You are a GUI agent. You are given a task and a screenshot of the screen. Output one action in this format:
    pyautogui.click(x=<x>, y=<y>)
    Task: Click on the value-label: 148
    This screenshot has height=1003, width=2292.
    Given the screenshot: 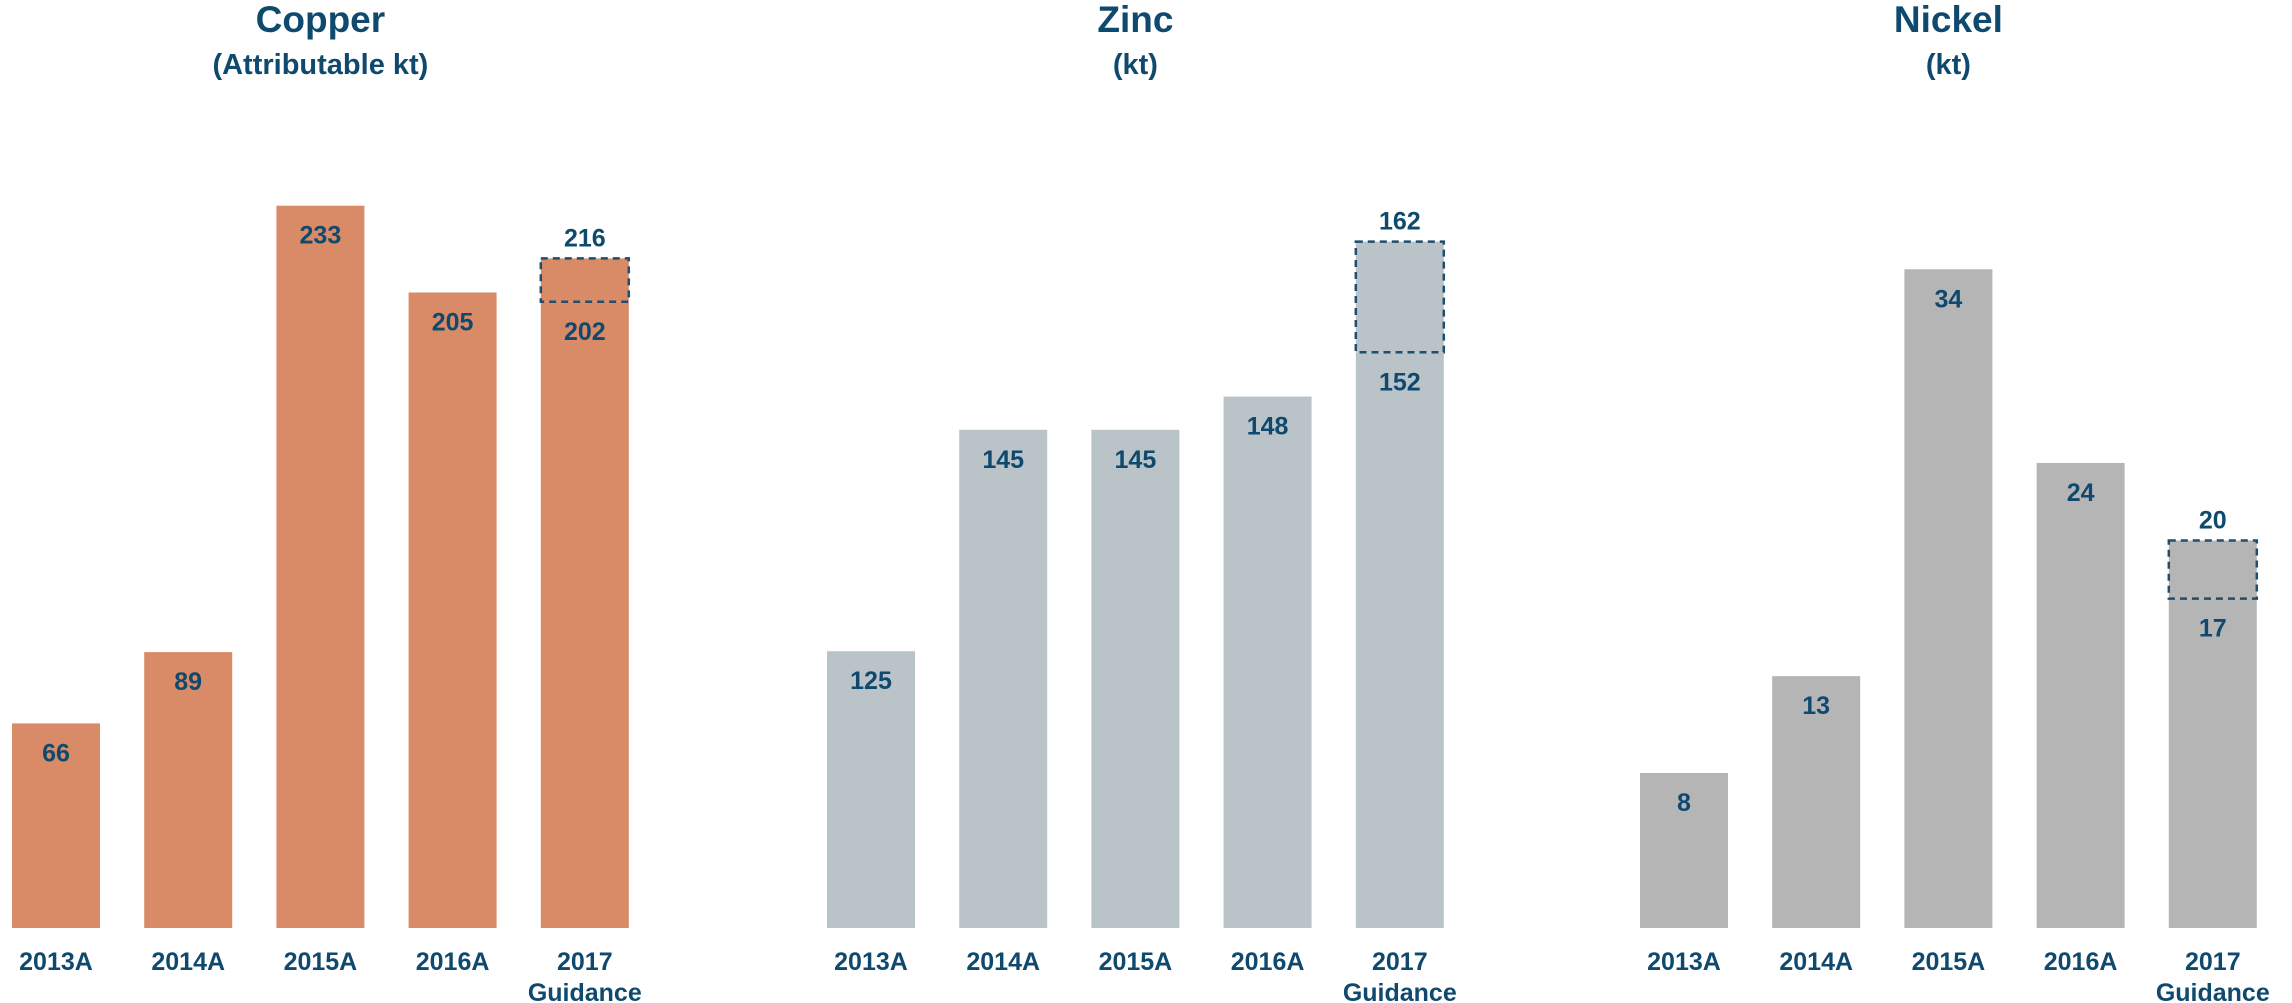 What is the action you would take?
    pyautogui.click(x=1268, y=427)
    